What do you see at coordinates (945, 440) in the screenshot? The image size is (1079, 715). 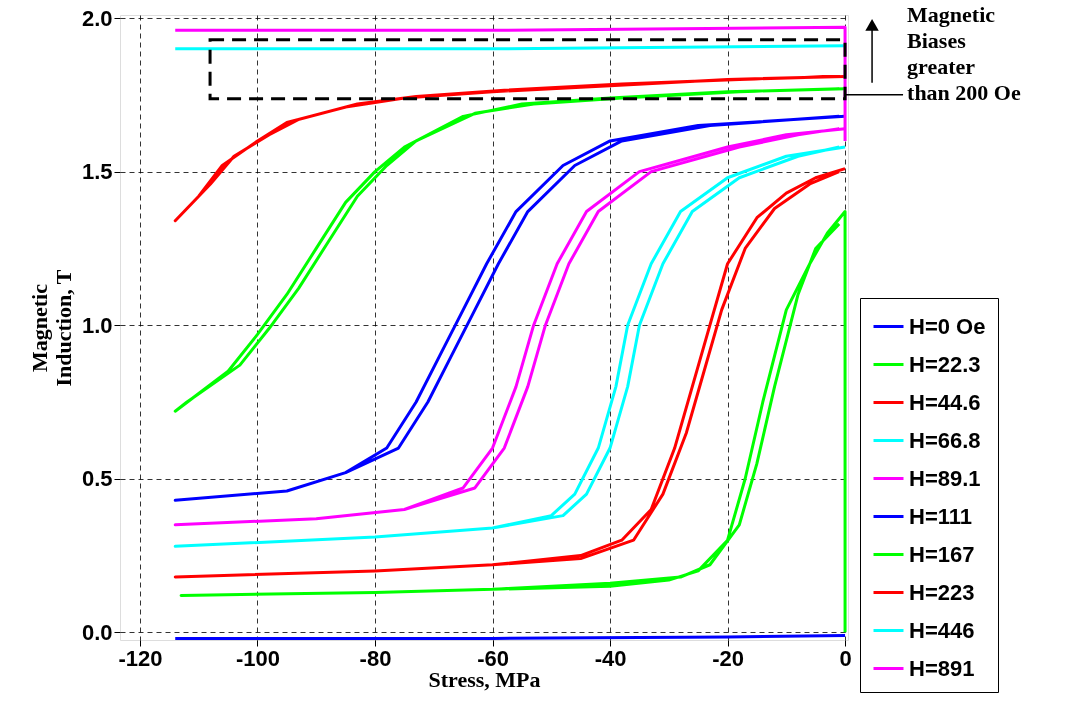 I see `legend-label: H=66.8` at bounding box center [945, 440].